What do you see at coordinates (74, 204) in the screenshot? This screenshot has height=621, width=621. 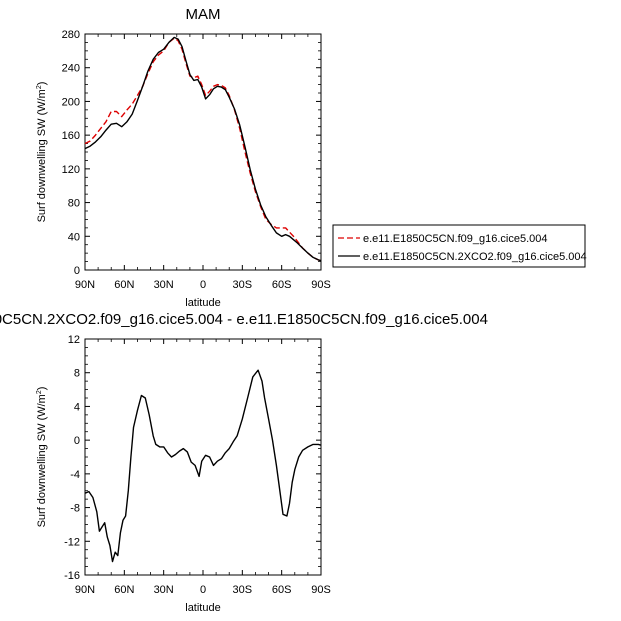 I see `top-y-tick-label: 80` at bounding box center [74, 204].